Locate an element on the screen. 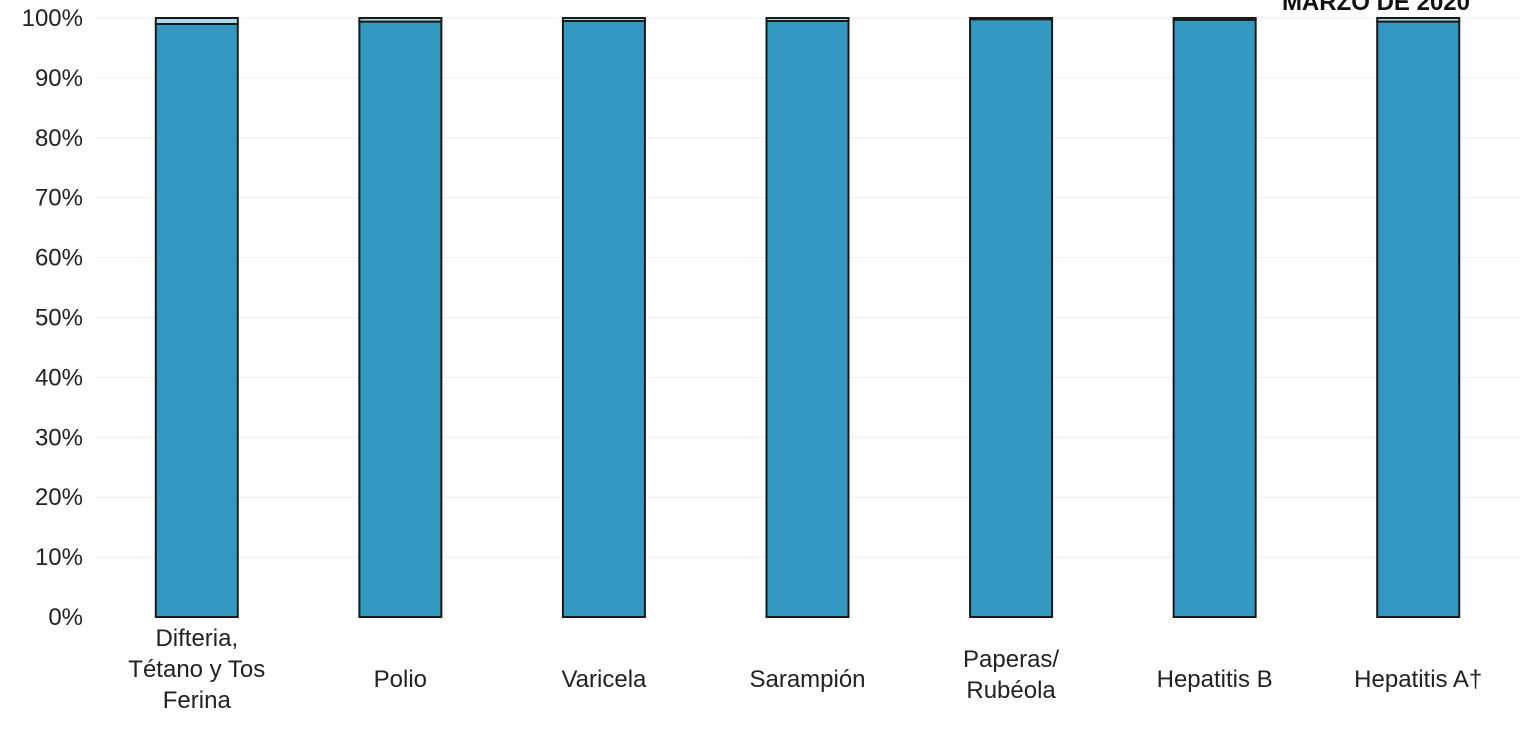 The image size is (1531, 733). x-category-label-line: Polio is located at coordinates (400, 679).